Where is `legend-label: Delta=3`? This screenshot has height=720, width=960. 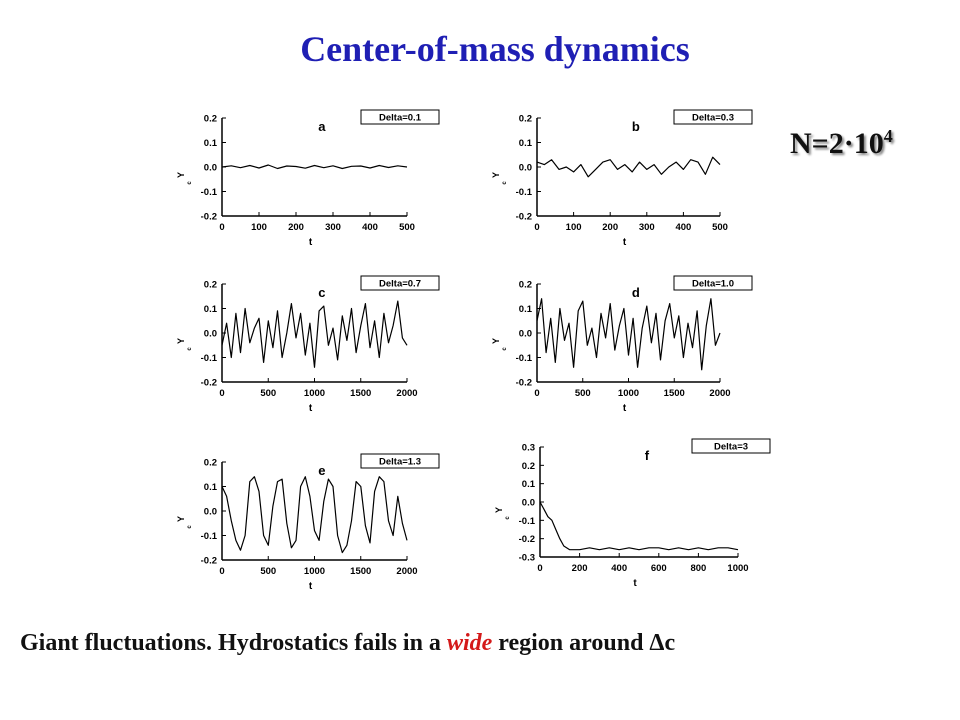
legend-label: Delta=3 is located at coordinates (731, 447).